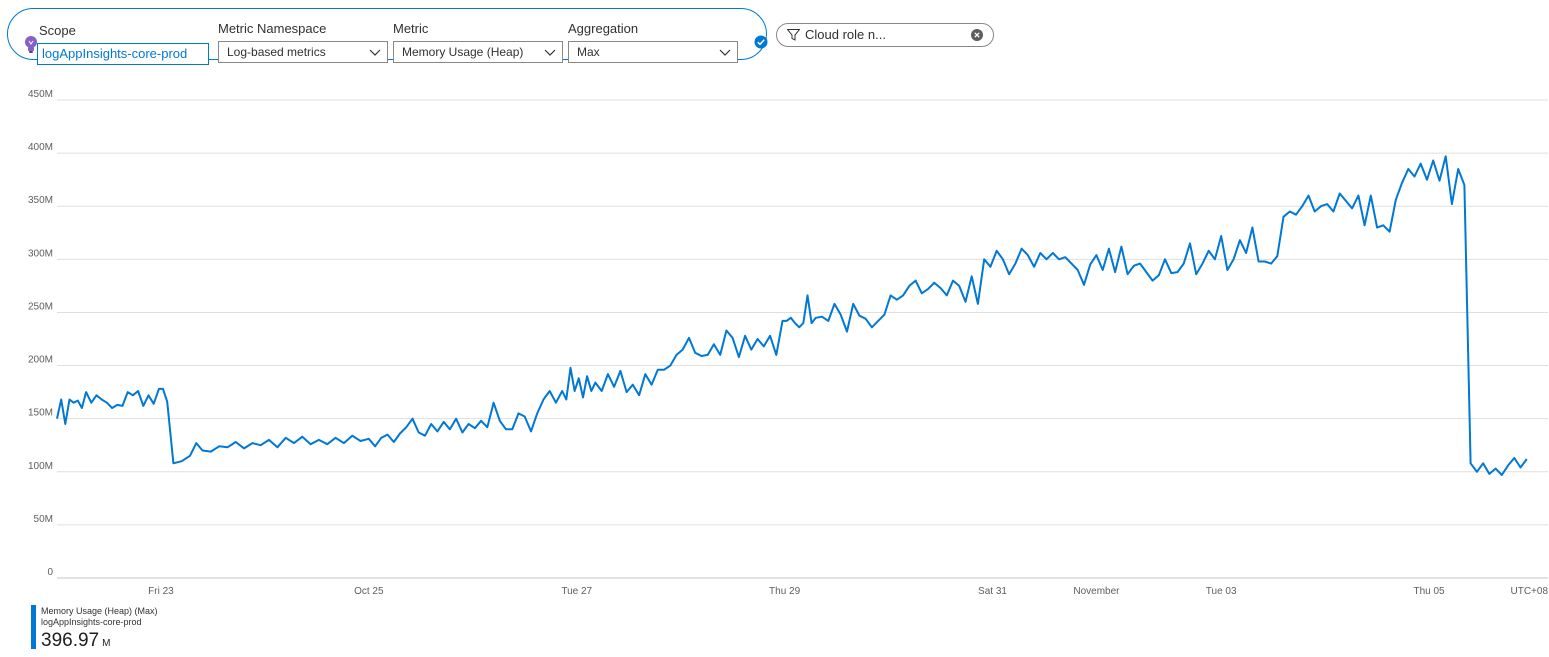 The image size is (1549, 657). What do you see at coordinates (785, 591) in the screenshot?
I see `x-tick-label: Thu 29` at bounding box center [785, 591].